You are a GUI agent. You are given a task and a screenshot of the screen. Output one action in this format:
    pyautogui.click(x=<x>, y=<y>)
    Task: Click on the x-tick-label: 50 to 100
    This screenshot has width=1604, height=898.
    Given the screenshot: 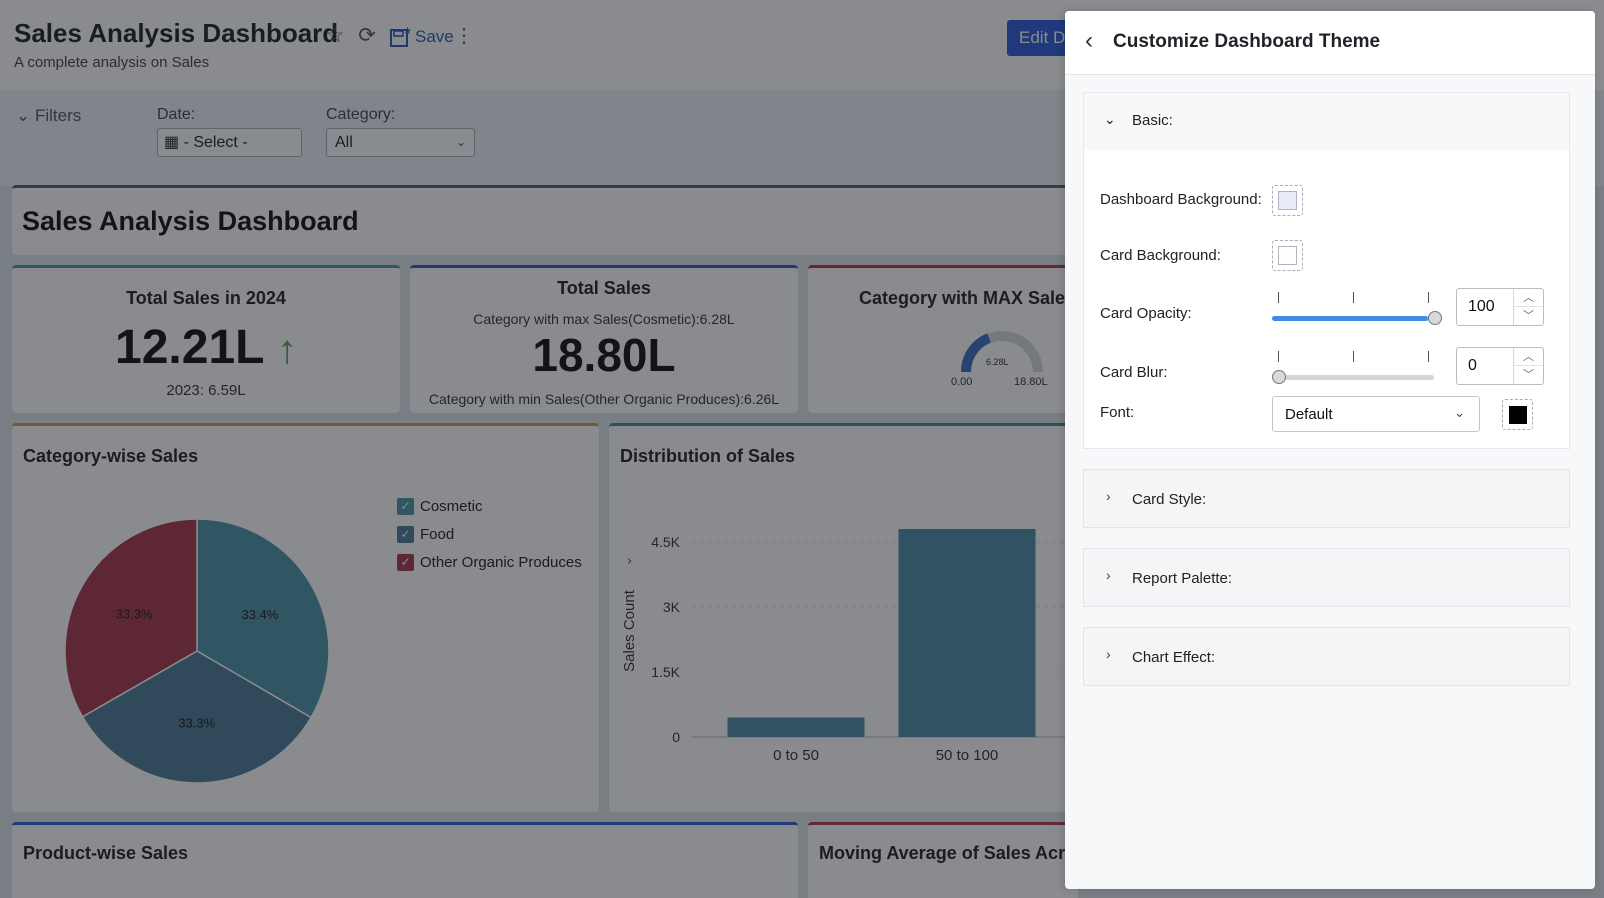 What is the action you would take?
    pyautogui.click(x=967, y=755)
    